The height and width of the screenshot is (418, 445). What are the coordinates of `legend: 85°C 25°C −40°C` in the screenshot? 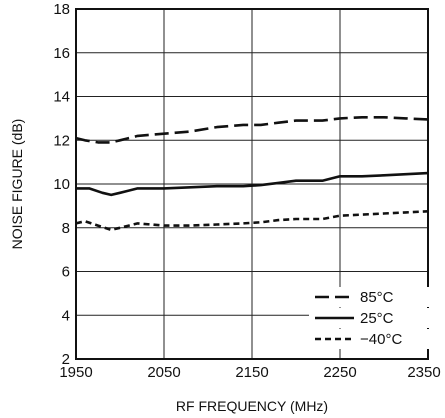 It's located at (371, 318).